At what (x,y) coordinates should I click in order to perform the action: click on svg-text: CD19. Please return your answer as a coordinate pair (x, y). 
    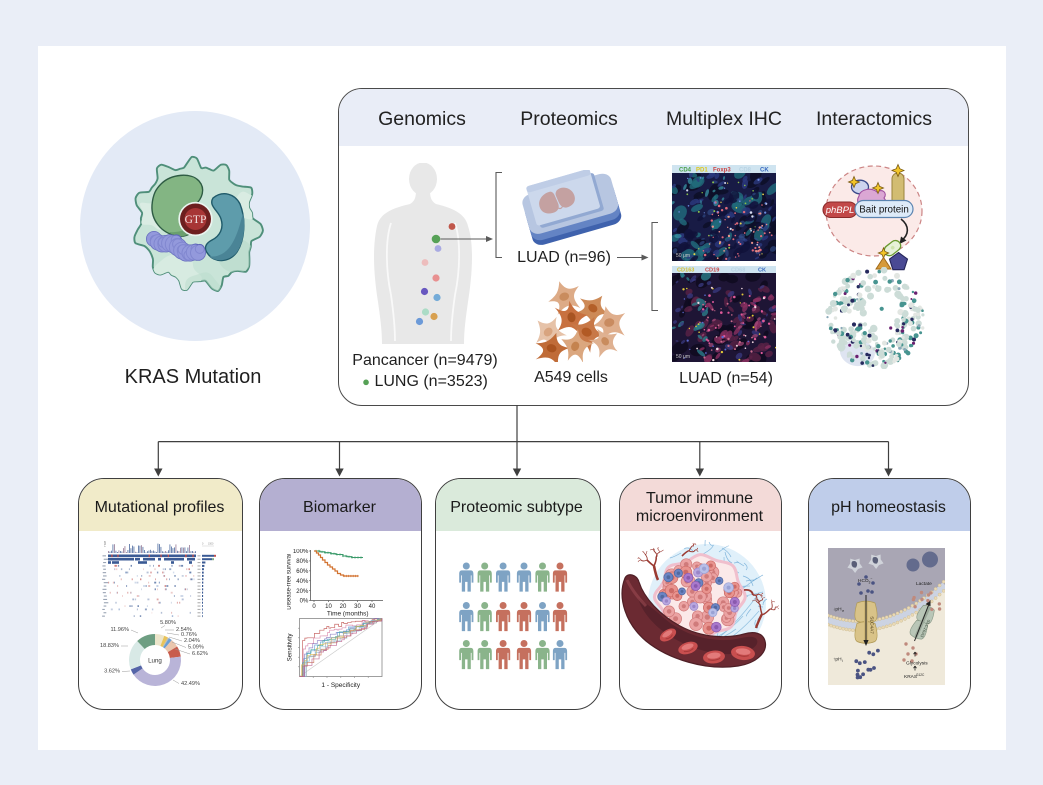
    Looking at the image, I should click on (712, 270).